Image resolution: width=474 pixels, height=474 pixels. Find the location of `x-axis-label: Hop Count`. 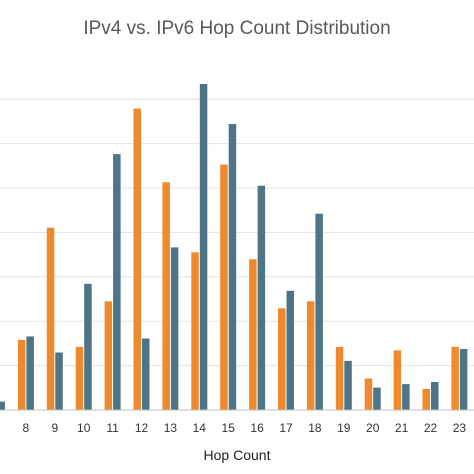

x-axis-label: Hop Count is located at coordinates (237, 455).